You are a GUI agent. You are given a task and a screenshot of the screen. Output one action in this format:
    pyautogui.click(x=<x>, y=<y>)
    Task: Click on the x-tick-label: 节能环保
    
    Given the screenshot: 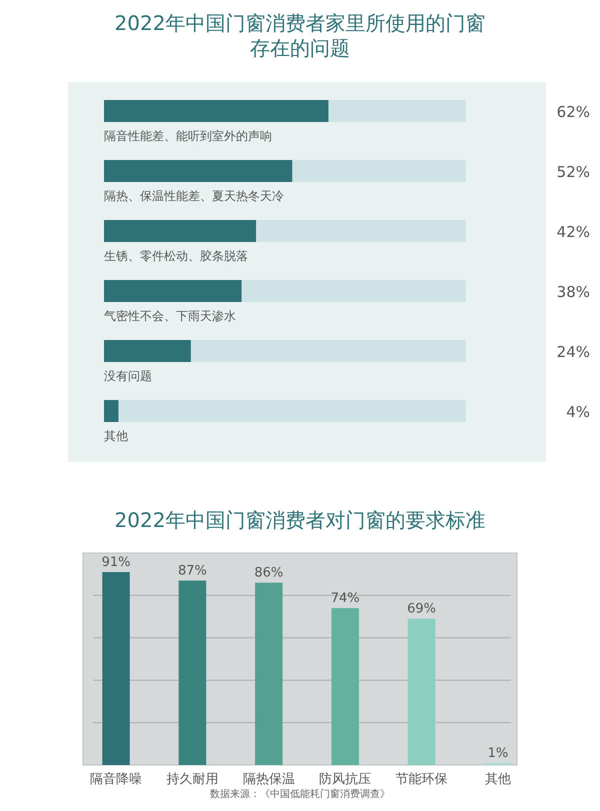 What is the action you would take?
    pyautogui.click(x=422, y=779)
    